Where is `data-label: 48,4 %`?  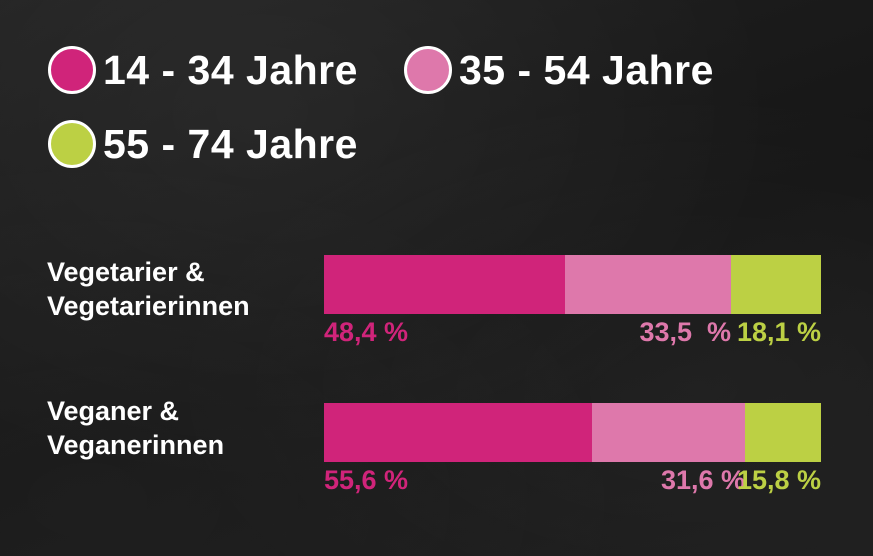 data-label: 48,4 % is located at coordinates (366, 332).